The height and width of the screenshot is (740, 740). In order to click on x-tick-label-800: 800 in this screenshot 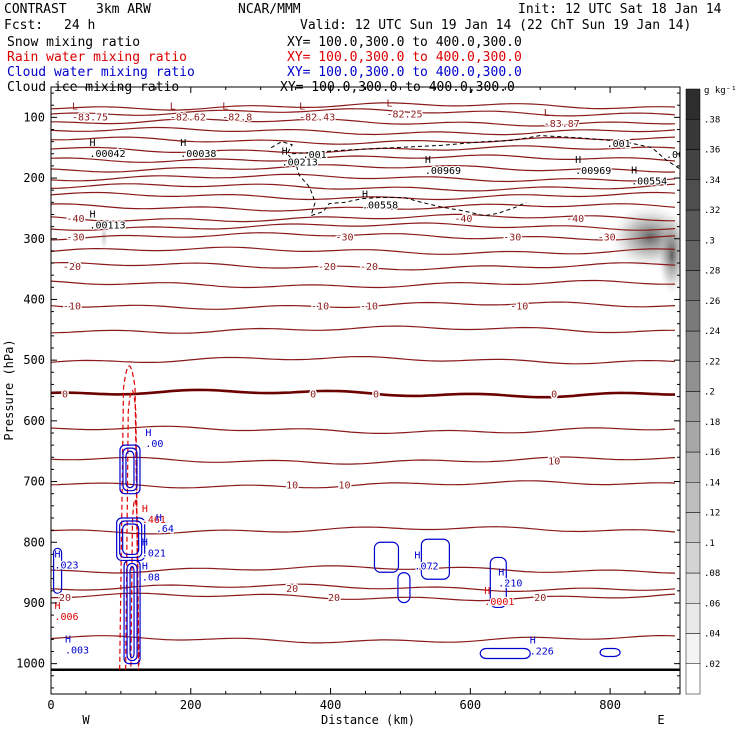, I will do `click(610, 705)`.